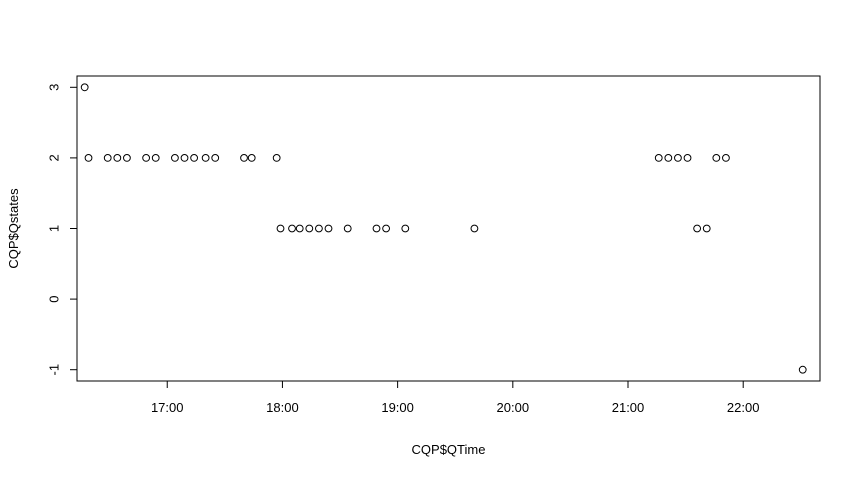  I want to click on y-axis: -1 0 1 2 3, so click(62, 230).